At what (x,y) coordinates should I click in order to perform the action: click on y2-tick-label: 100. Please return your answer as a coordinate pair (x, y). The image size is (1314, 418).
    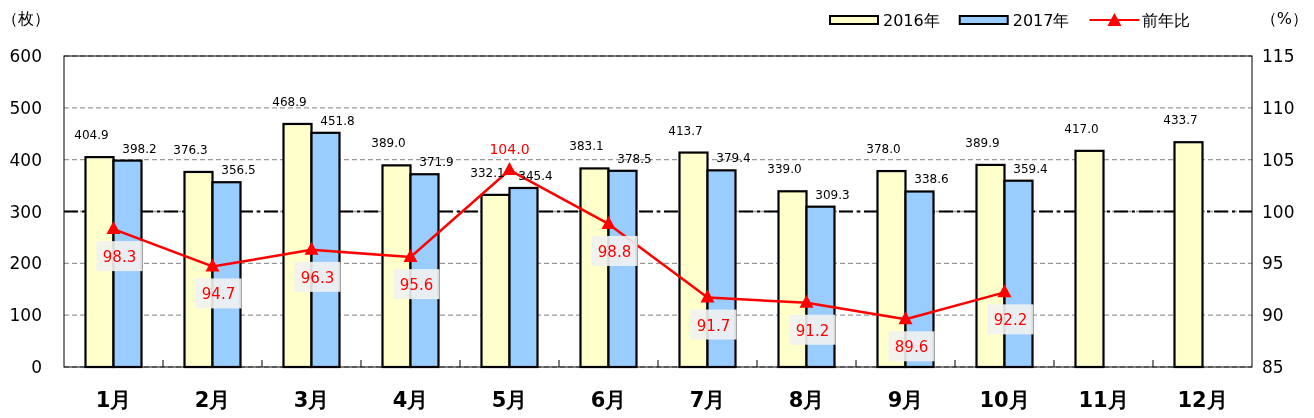
    Looking at the image, I should click on (1278, 211).